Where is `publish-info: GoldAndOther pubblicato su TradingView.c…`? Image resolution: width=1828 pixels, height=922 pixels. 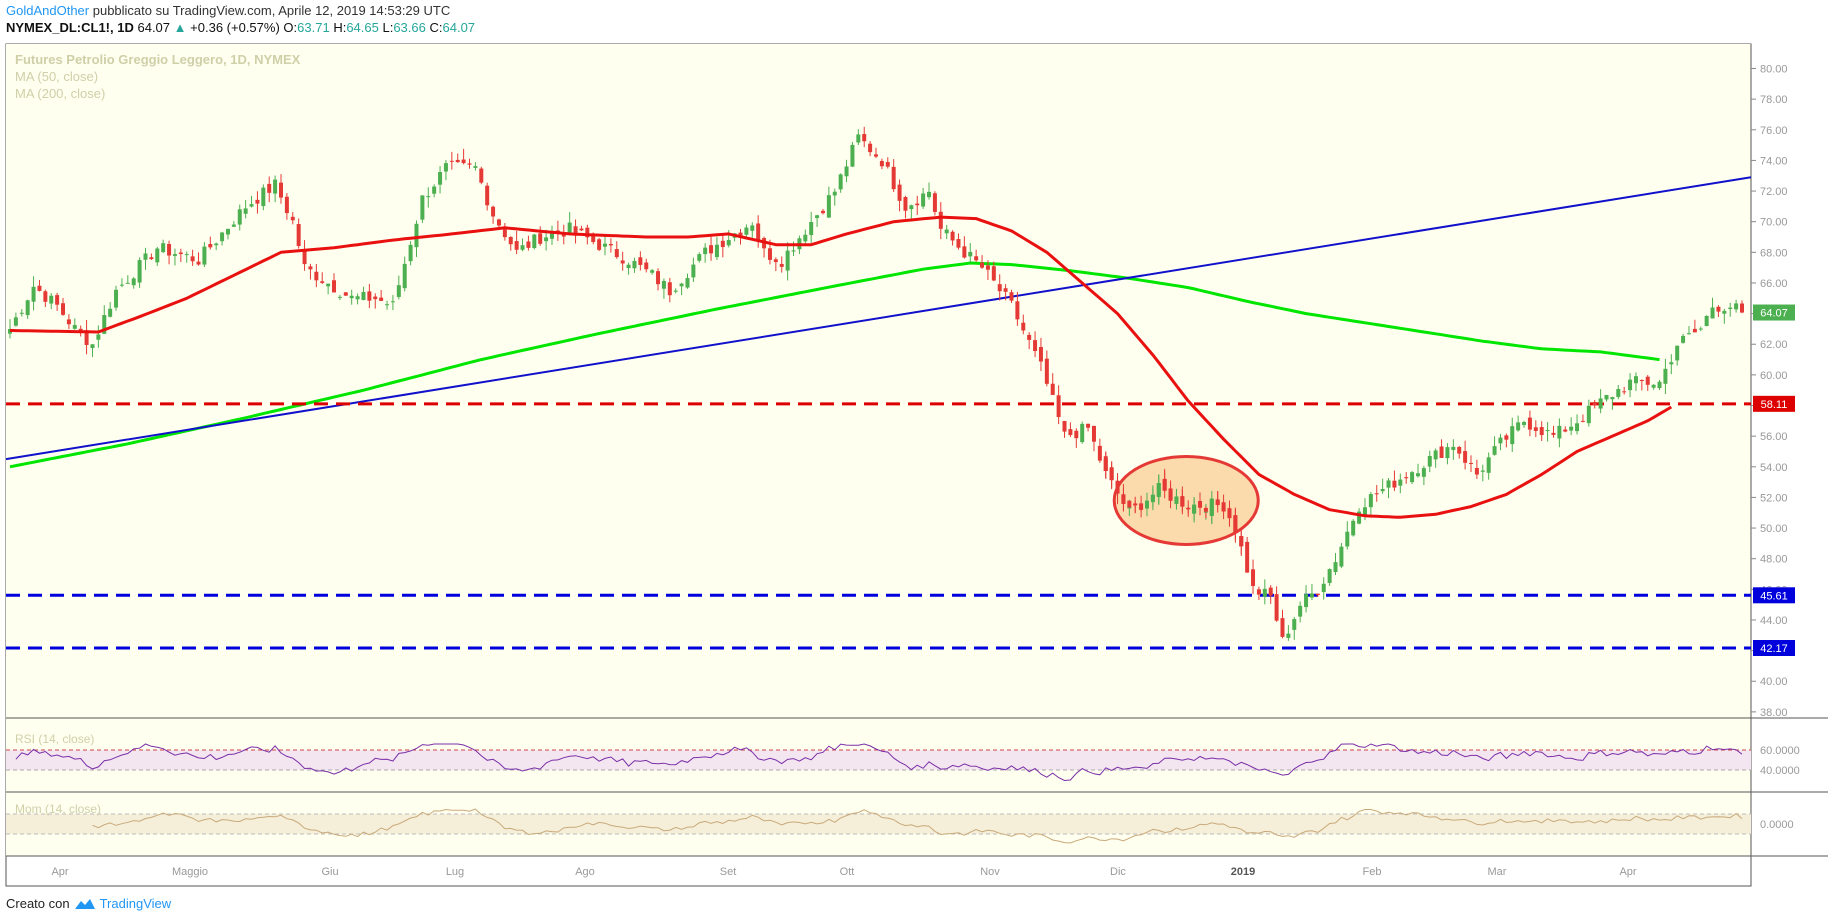
publish-info: GoldAndOther pubblicato su TradingView.c… is located at coordinates (228, 10).